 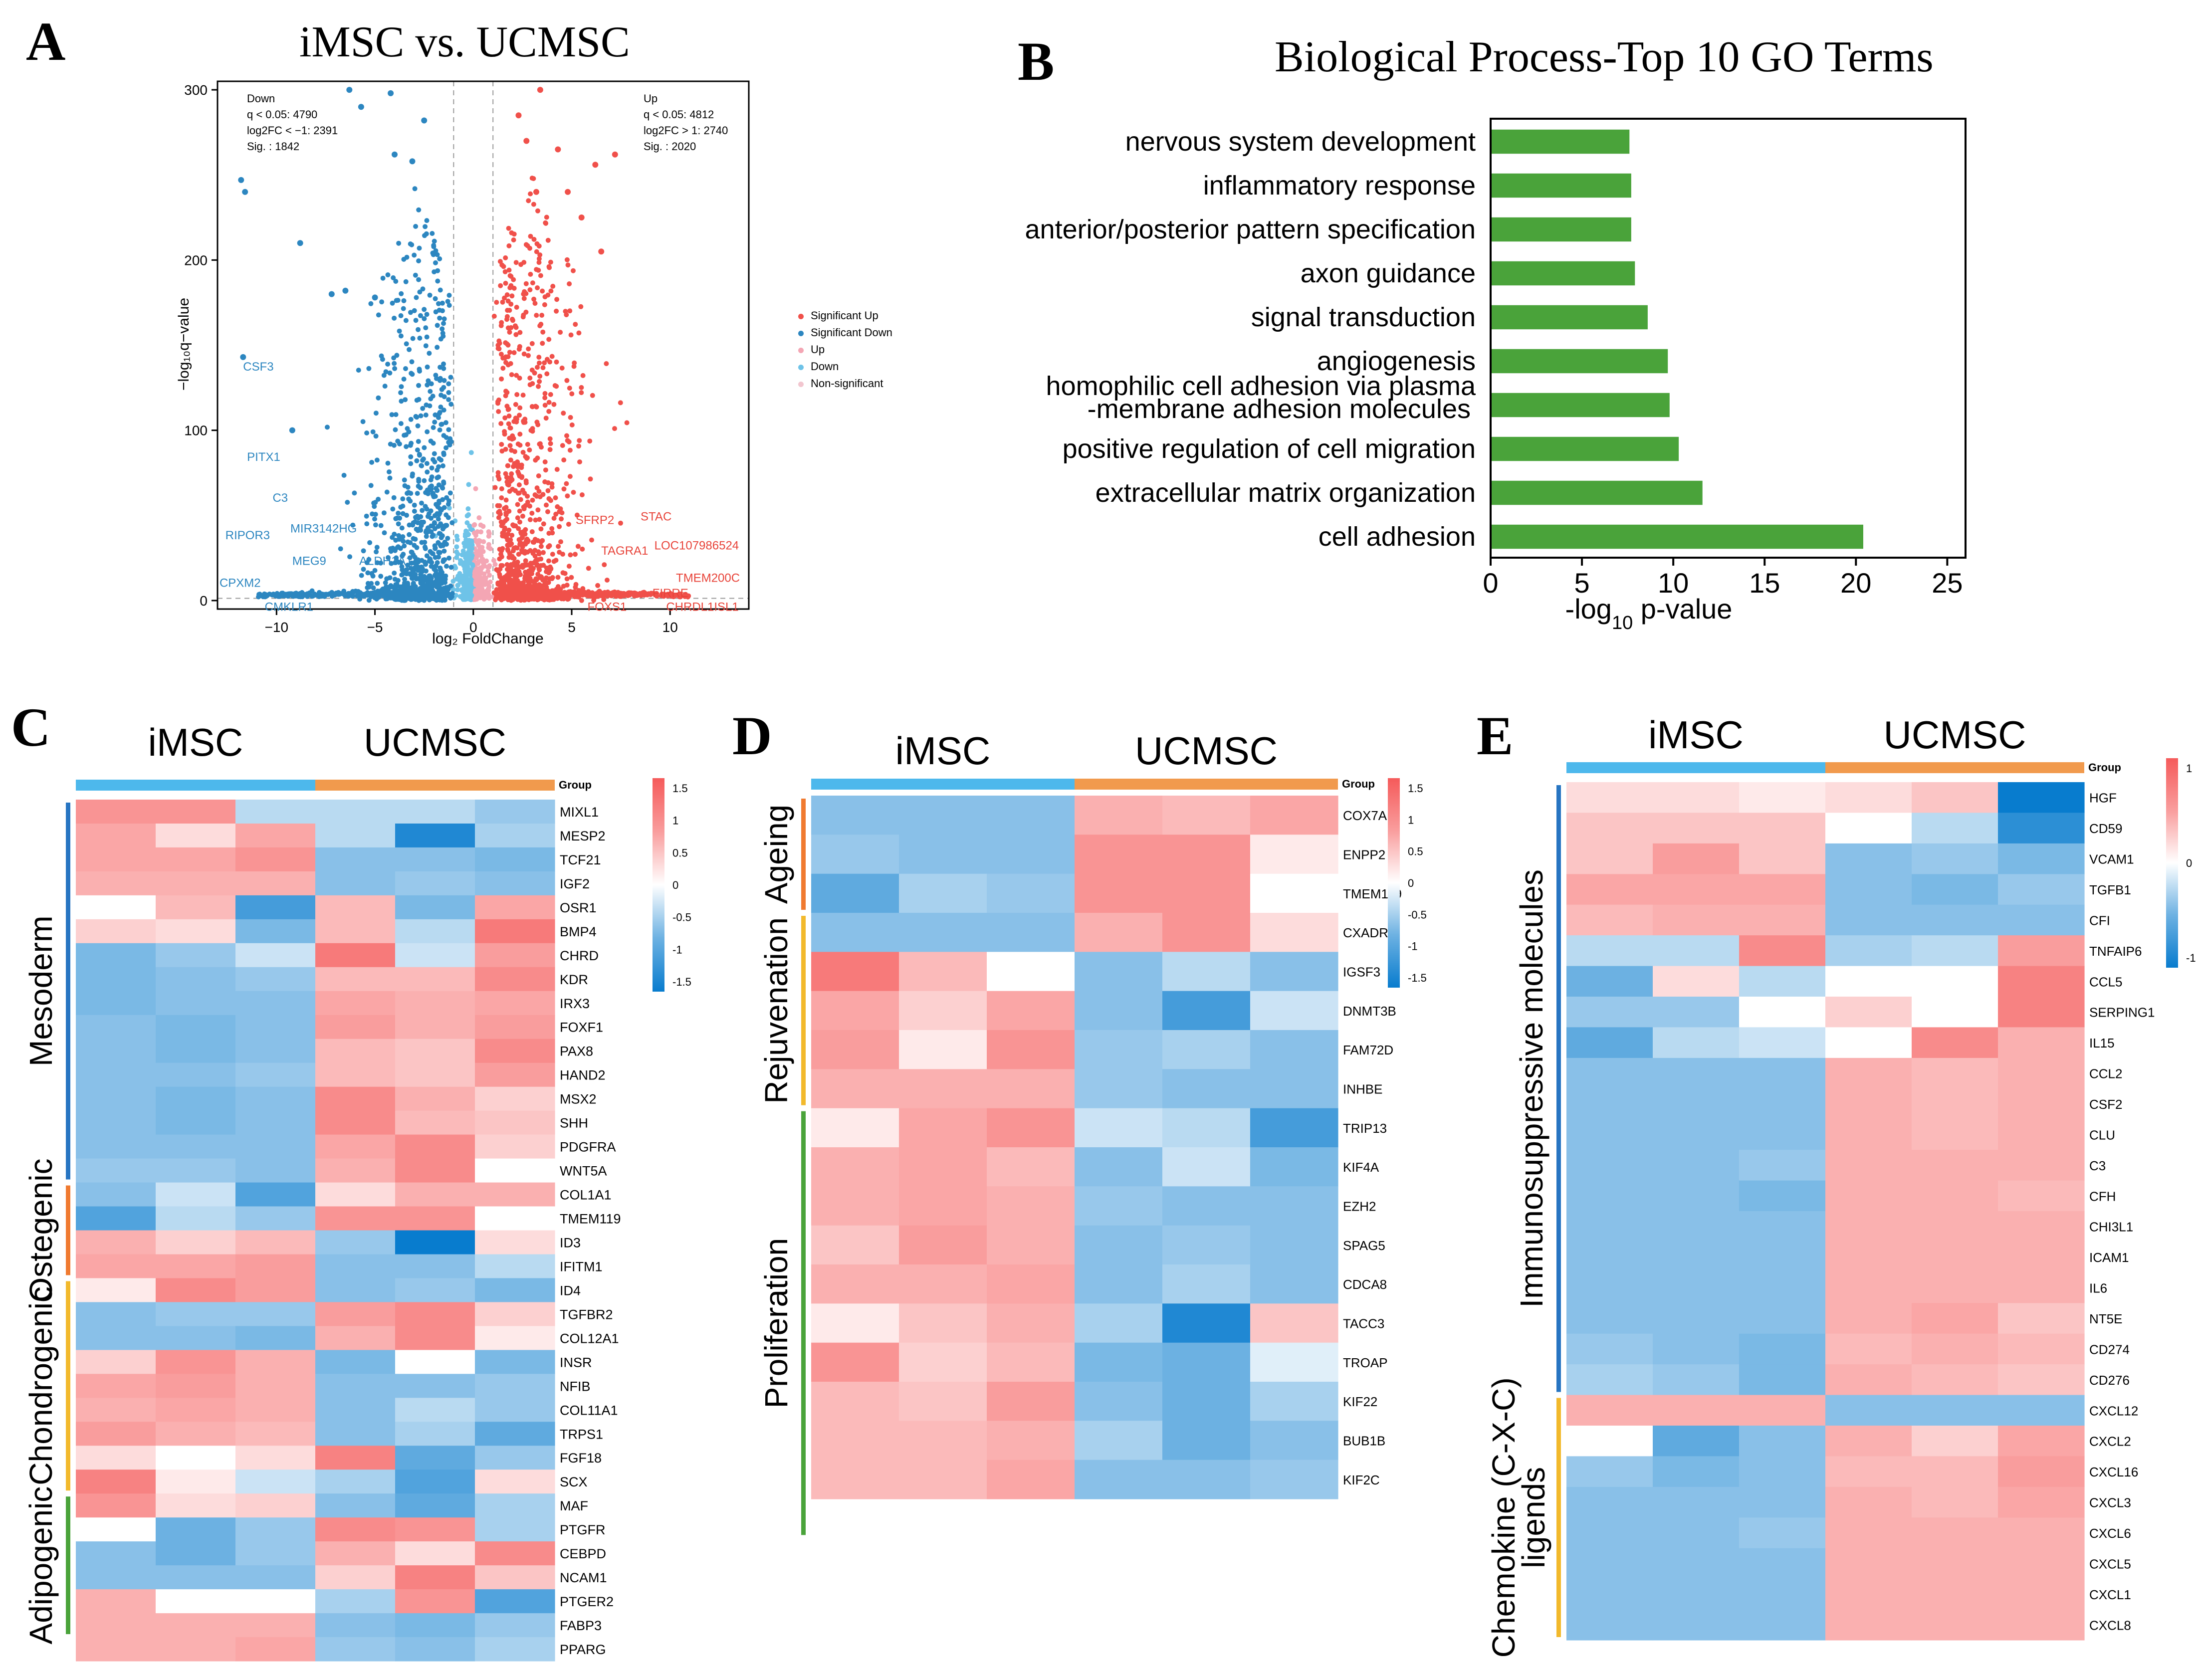 What do you see at coordinates (1358, 784) in the screenshot?
I see `heatmap-group-header: Group` at bounding box center [1358, 784].